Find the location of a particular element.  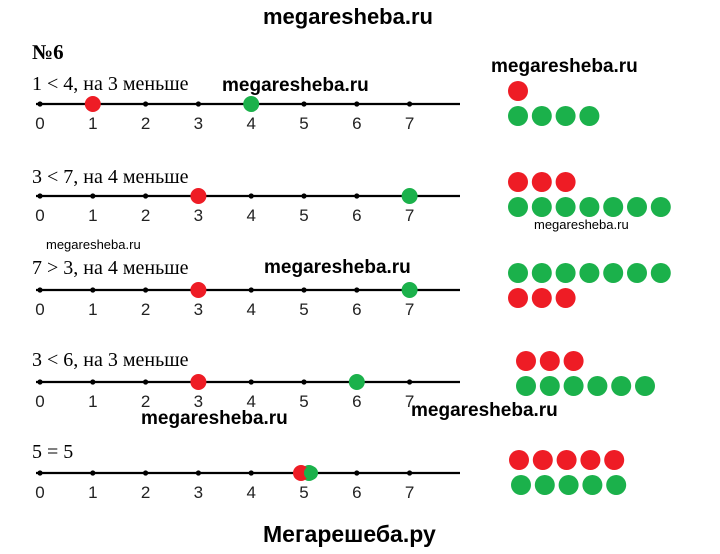

green-marker-overlay is located at coordinates (311, 473).